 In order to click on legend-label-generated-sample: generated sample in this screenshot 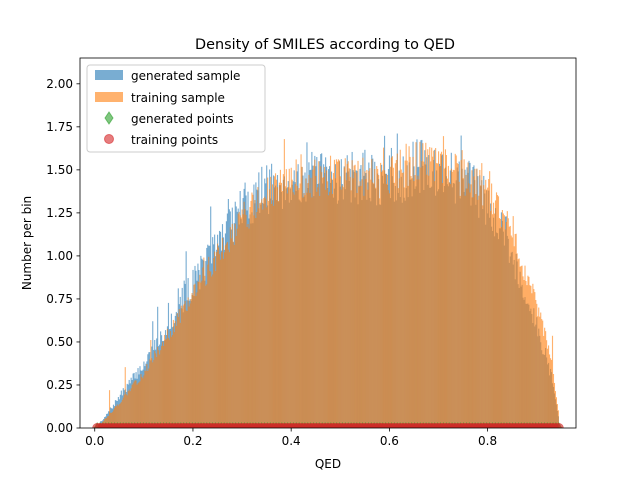, I will do `click(185, 76)`.